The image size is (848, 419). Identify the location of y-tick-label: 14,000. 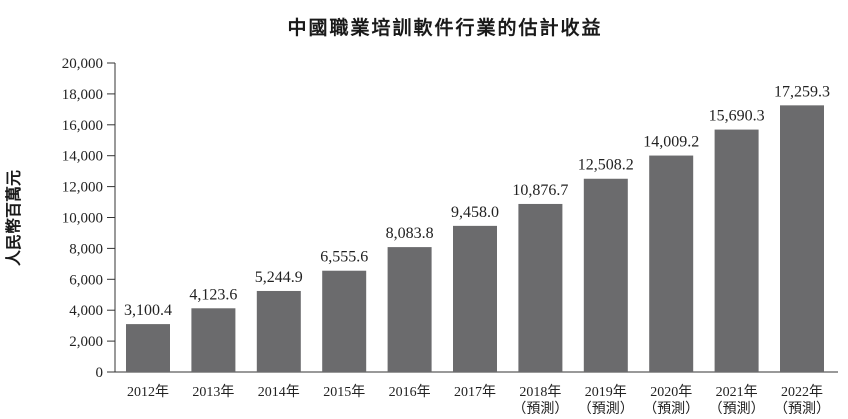
(82, 157).